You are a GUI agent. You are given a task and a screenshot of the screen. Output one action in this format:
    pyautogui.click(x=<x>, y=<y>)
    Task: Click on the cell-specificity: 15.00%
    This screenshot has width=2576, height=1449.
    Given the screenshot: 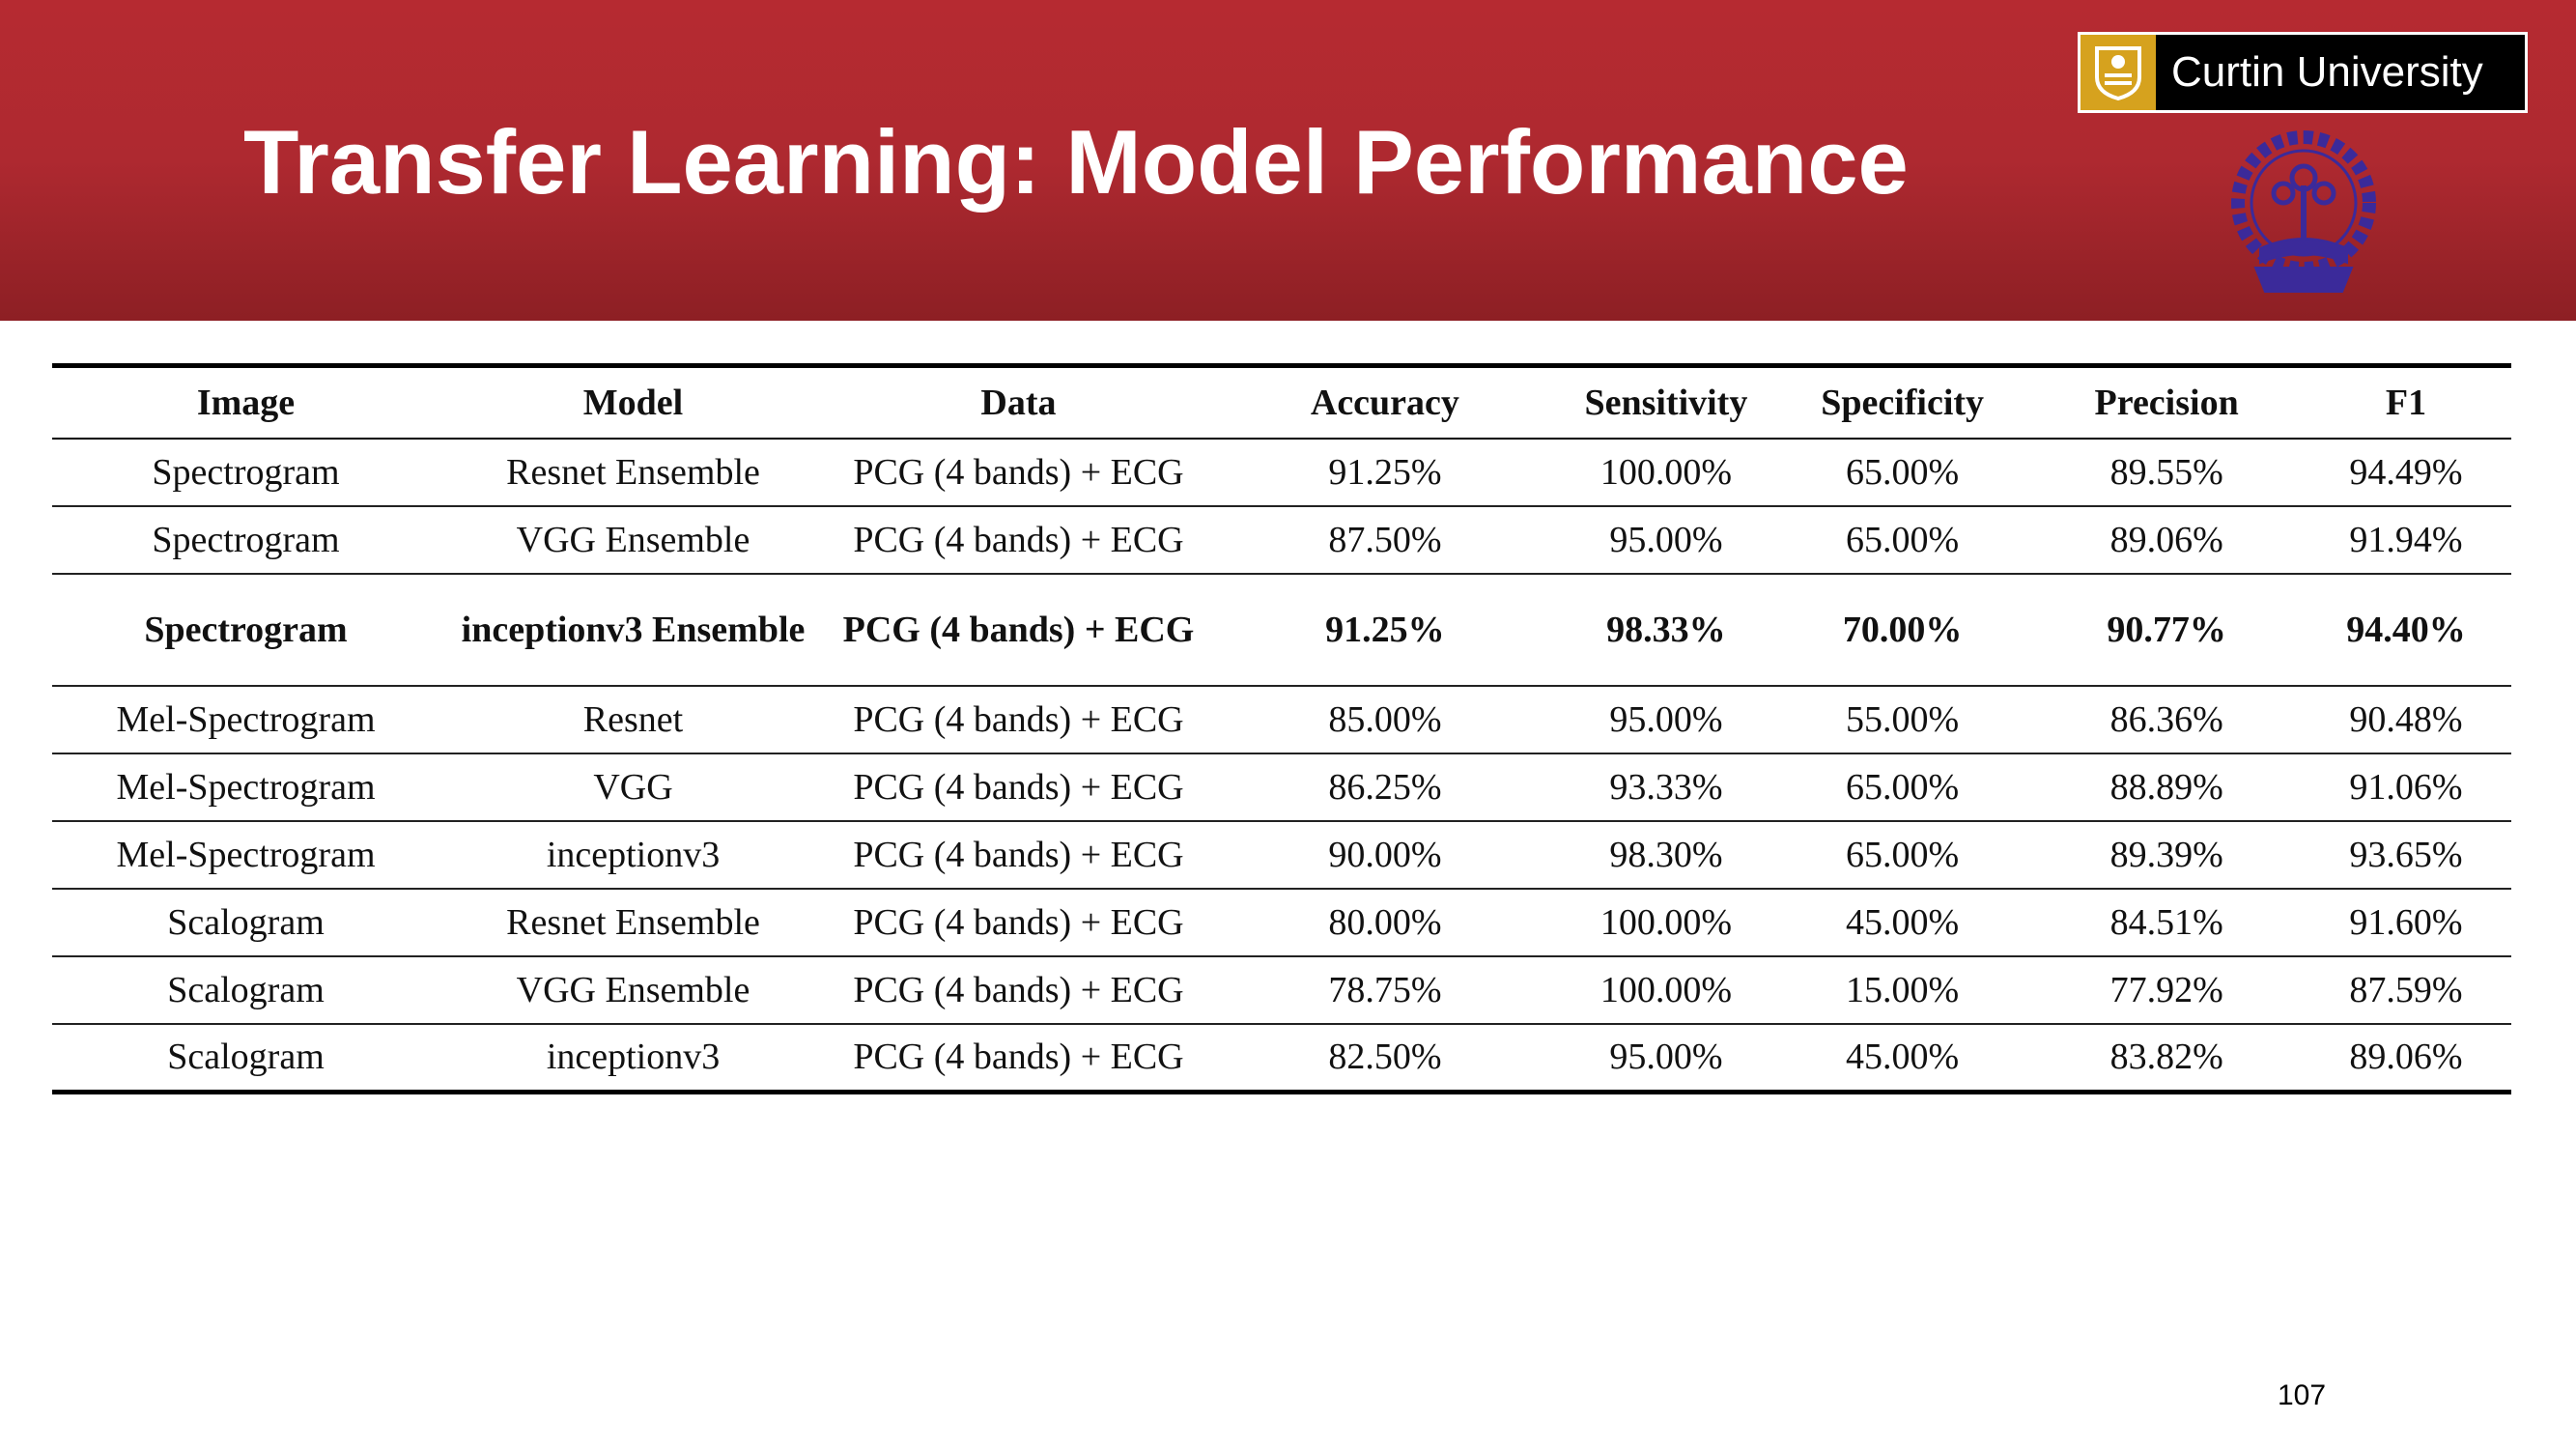 What is the action you would take?
    pyautogui.click(x=1903, y=990)
    